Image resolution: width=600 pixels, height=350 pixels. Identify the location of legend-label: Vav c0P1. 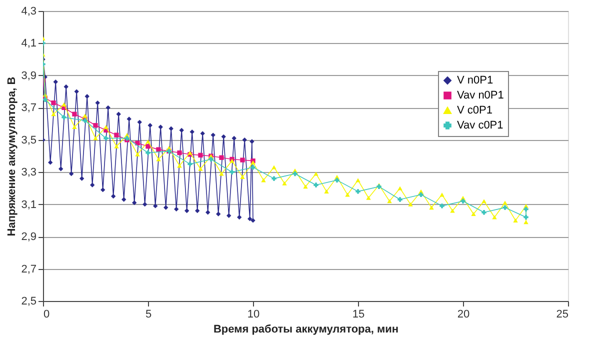
(480, 126).